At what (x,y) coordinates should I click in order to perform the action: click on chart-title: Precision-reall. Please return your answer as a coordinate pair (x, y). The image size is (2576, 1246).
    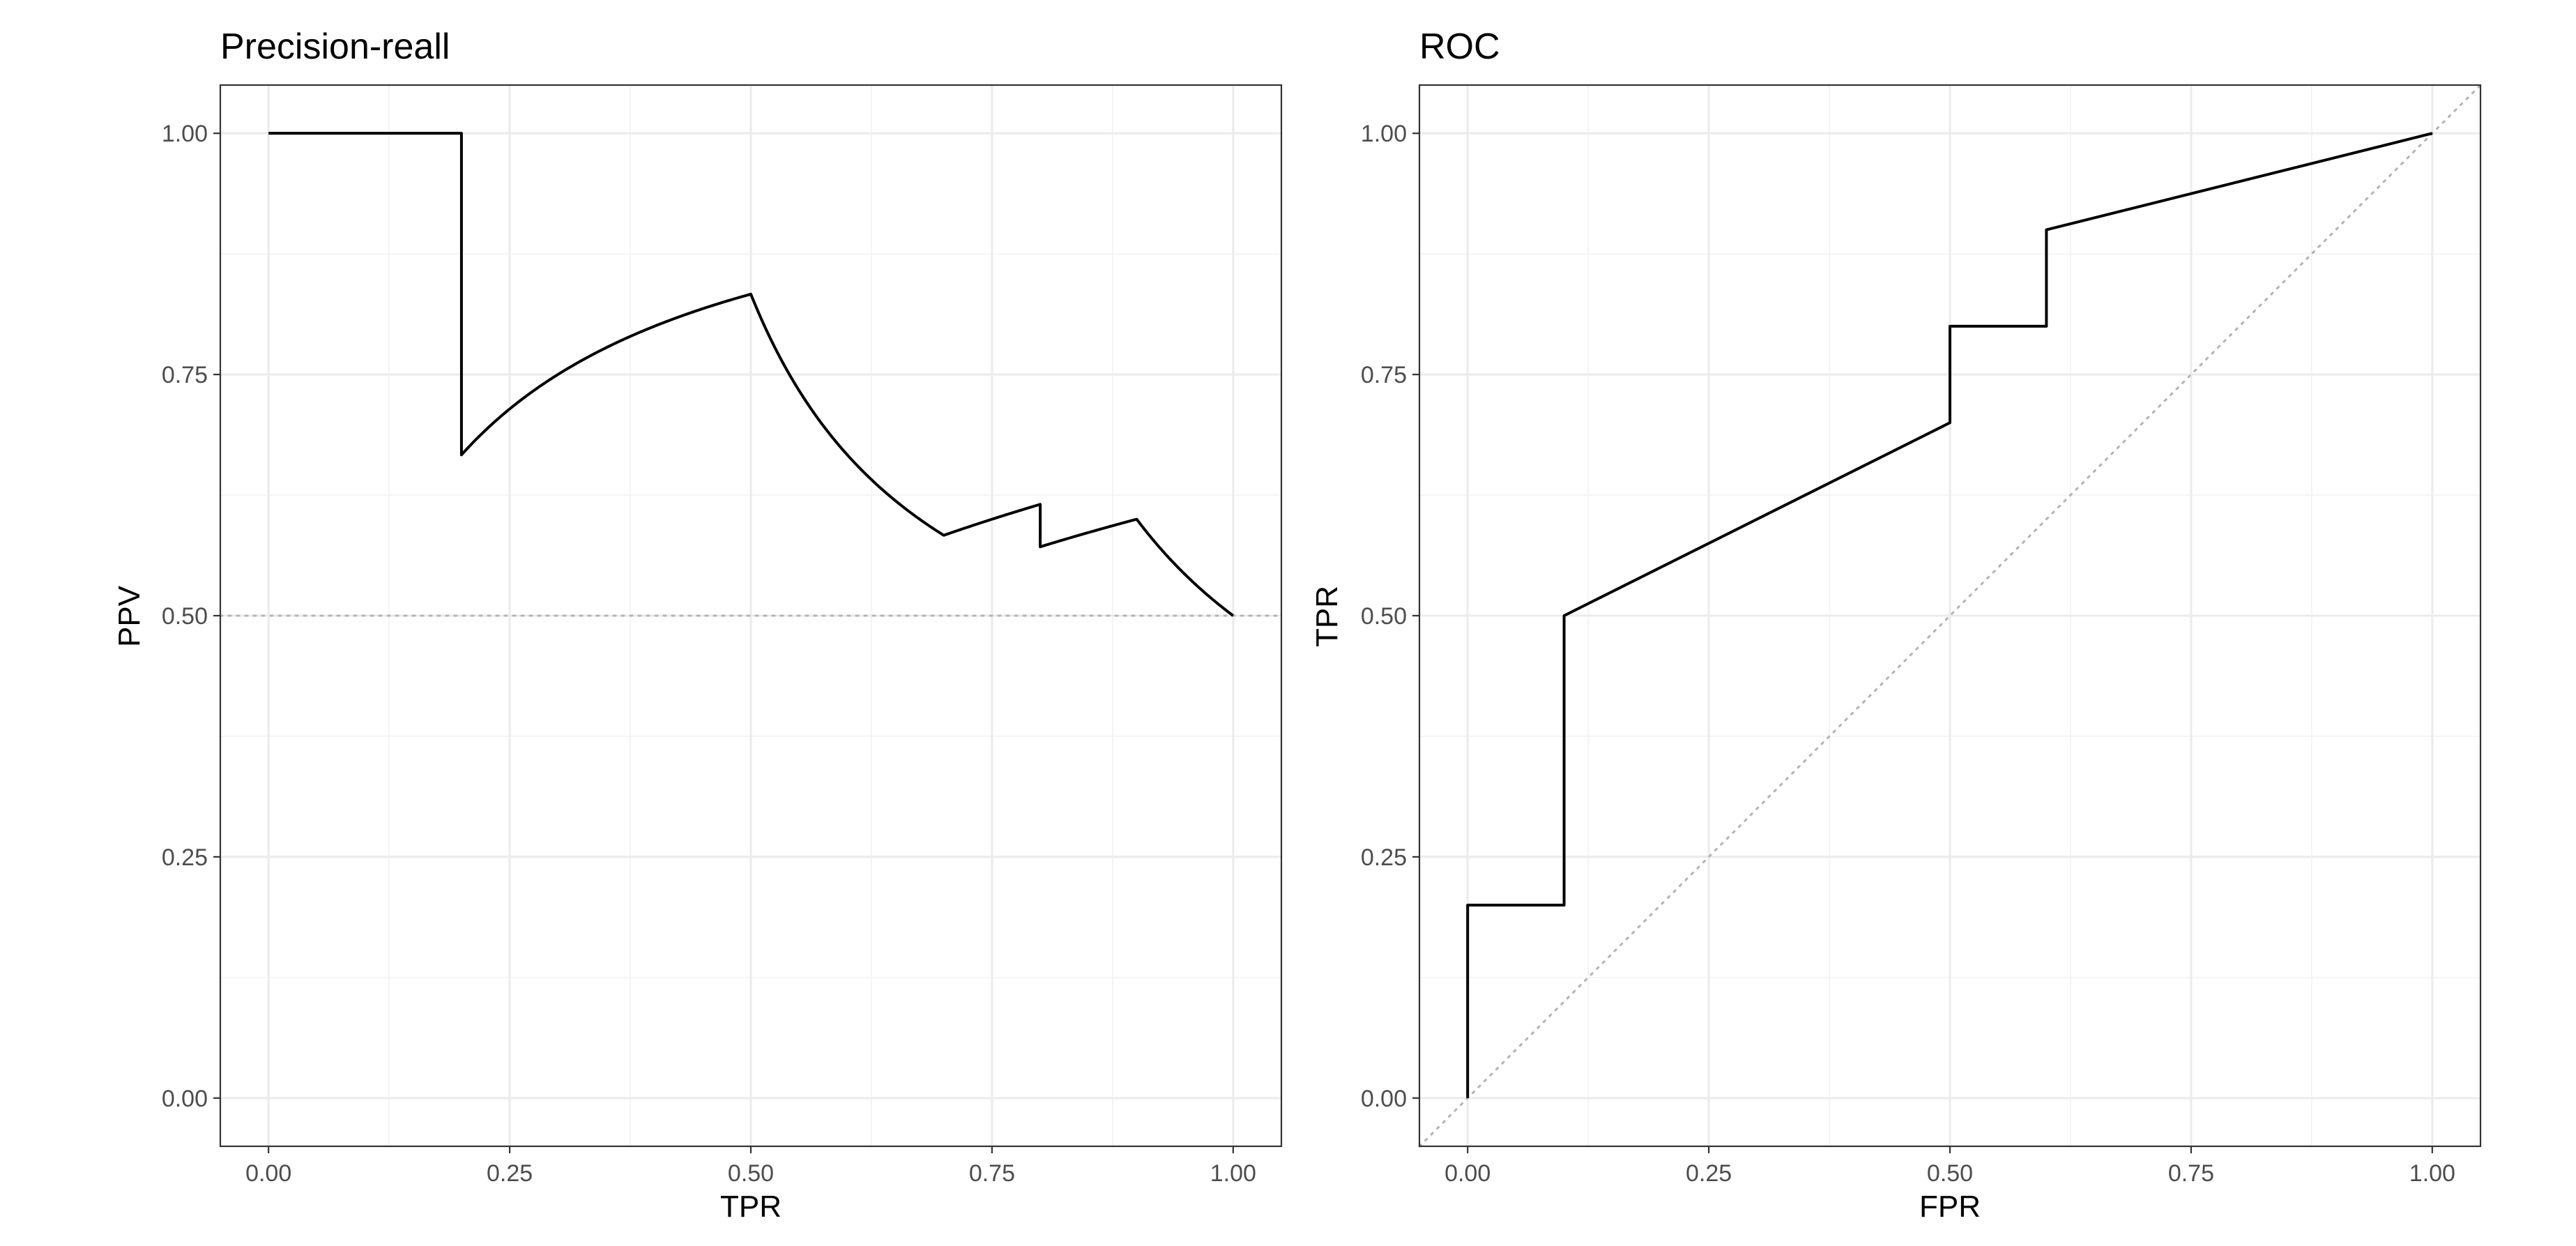
    Looking at the image, I should click on (335, 46).